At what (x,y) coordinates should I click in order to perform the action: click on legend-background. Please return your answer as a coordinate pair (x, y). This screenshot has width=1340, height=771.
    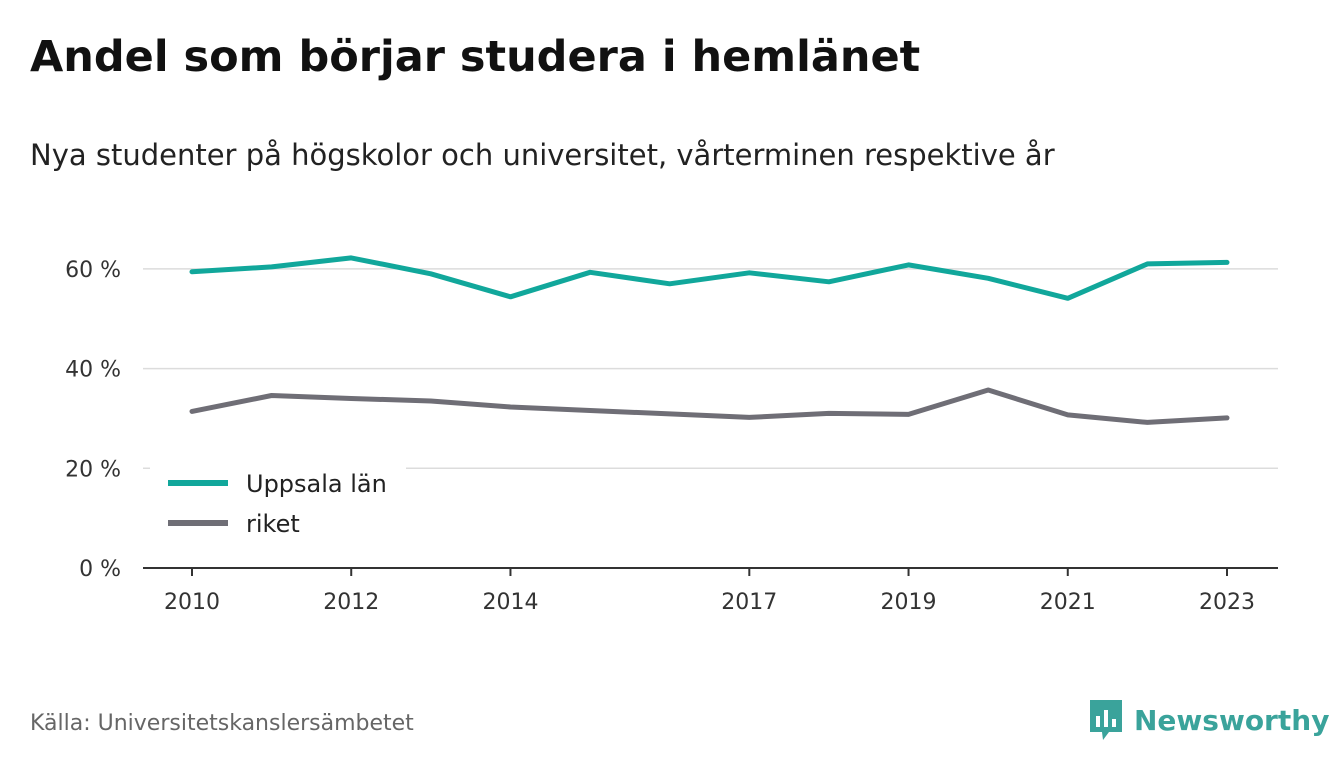
    Looking at the image, I should click on (278, 507).